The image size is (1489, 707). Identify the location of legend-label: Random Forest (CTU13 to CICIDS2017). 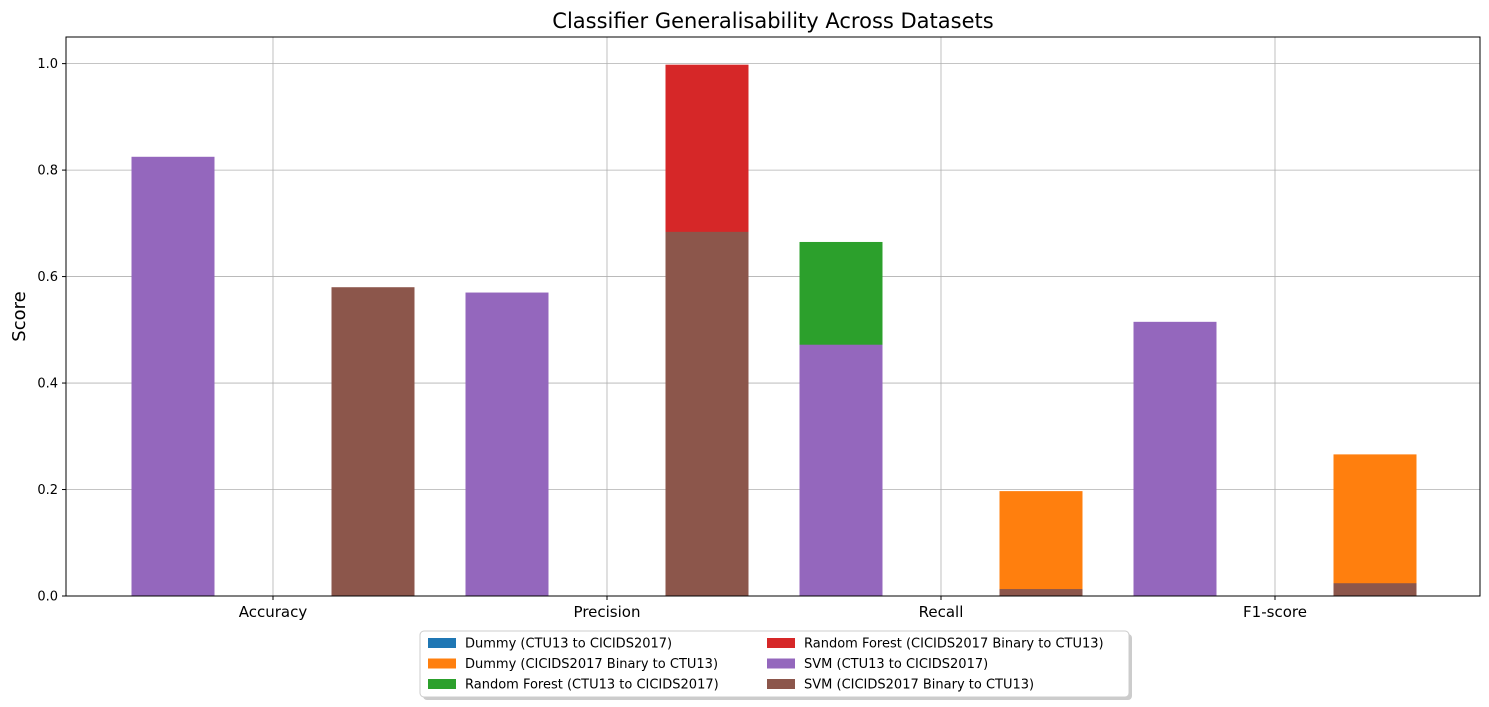
(592, 685).